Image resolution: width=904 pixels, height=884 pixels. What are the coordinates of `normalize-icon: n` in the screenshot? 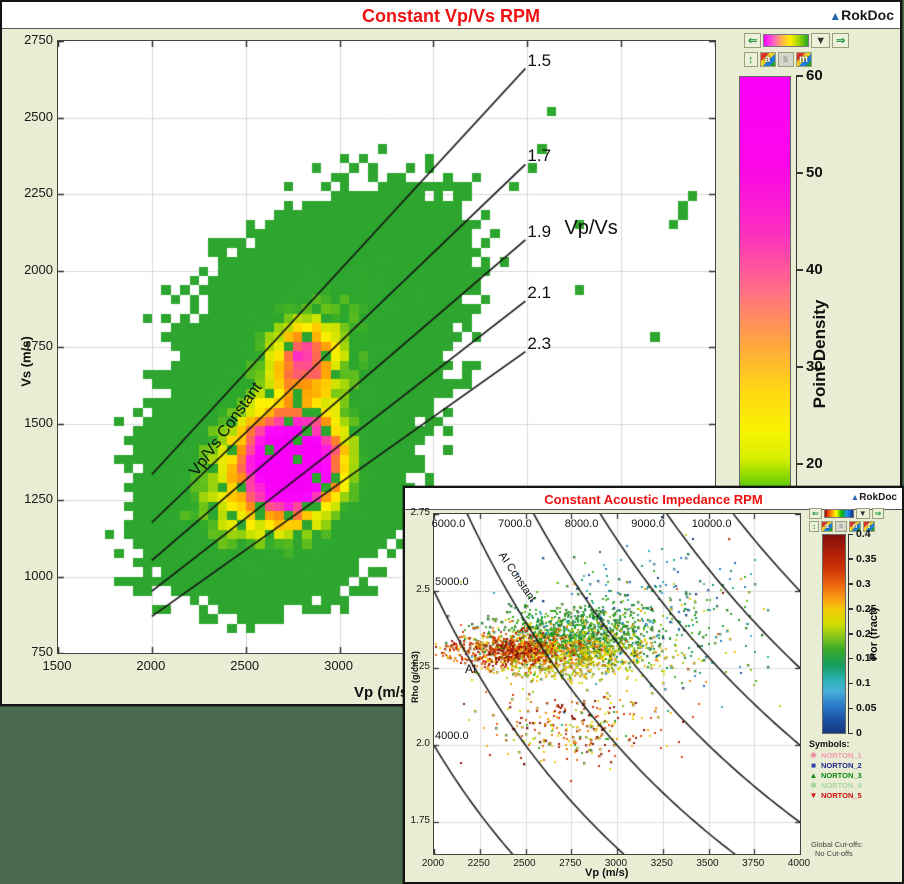 It's located at (855, 526).